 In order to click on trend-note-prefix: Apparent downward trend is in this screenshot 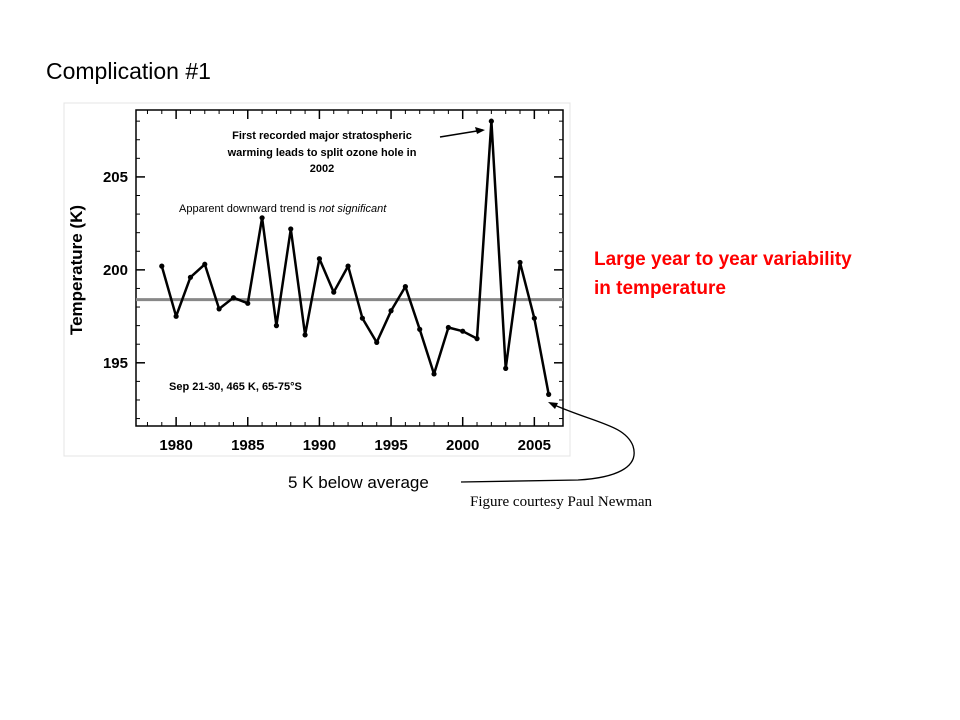, I will do `click(249, 209)`.